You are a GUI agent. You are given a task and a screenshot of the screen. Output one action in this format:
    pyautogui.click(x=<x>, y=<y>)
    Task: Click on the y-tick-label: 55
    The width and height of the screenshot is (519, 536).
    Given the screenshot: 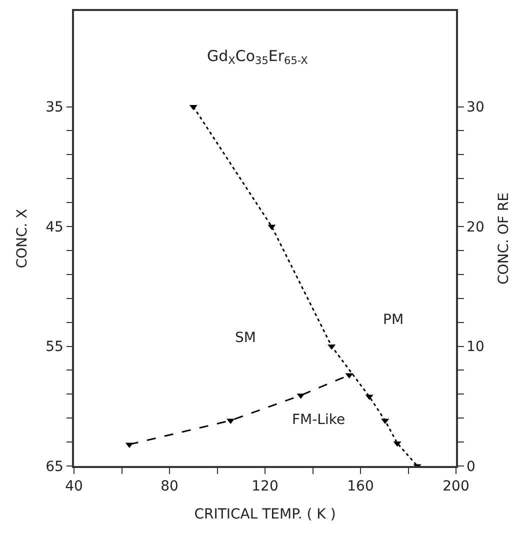 What is the action you would take?
    pyautogui.click(x=55, y=347)
    